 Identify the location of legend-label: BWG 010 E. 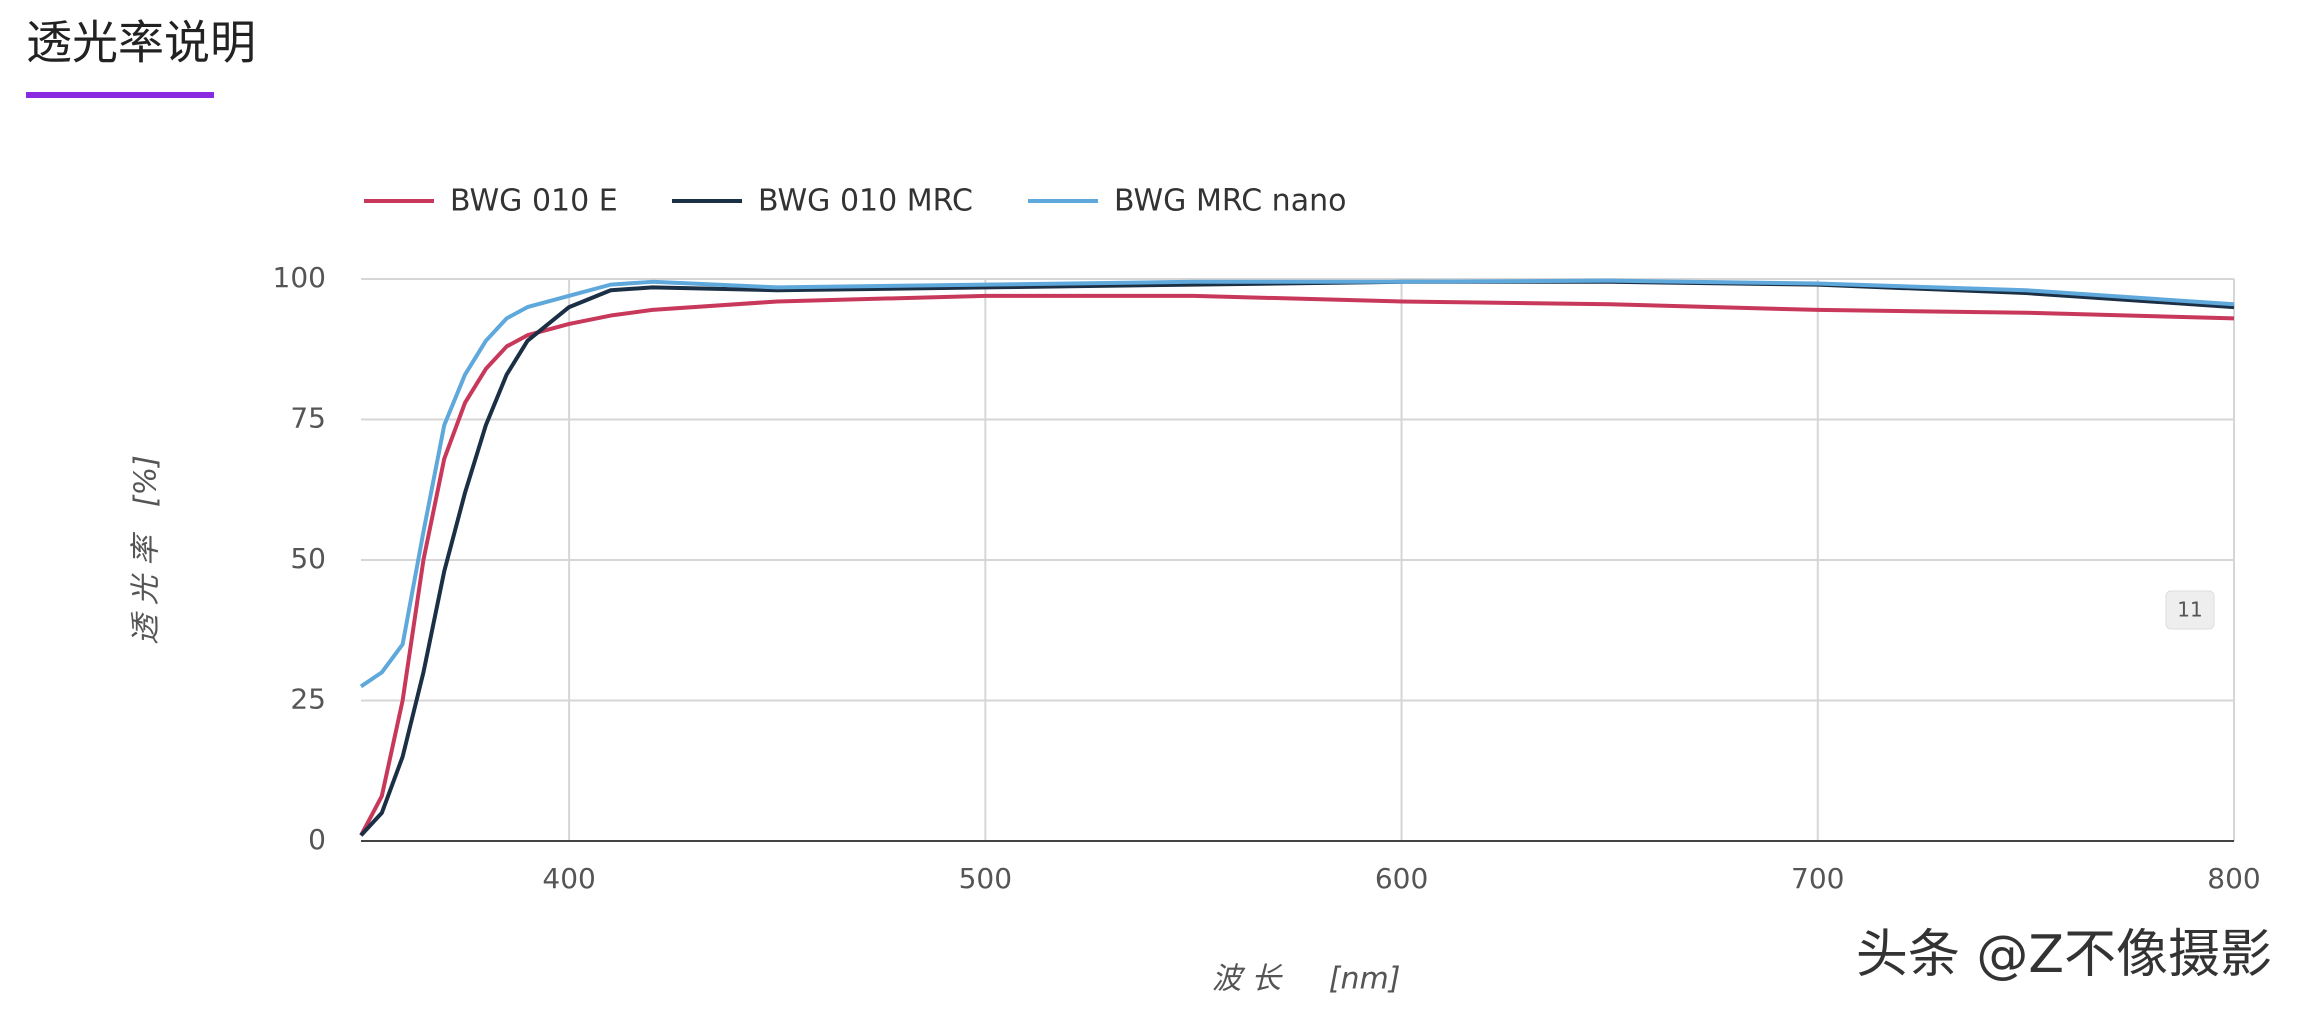
(534, 201).